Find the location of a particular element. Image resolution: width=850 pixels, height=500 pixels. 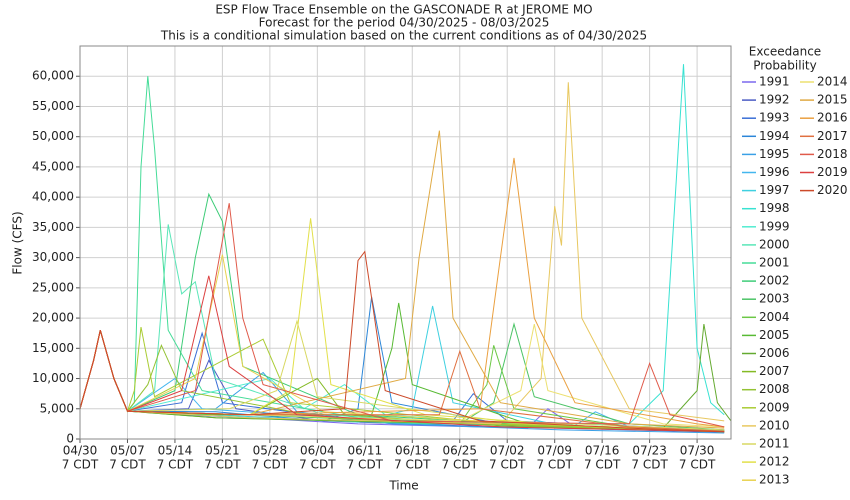

legend-label: 2016 is located at coordinates (832, 118).